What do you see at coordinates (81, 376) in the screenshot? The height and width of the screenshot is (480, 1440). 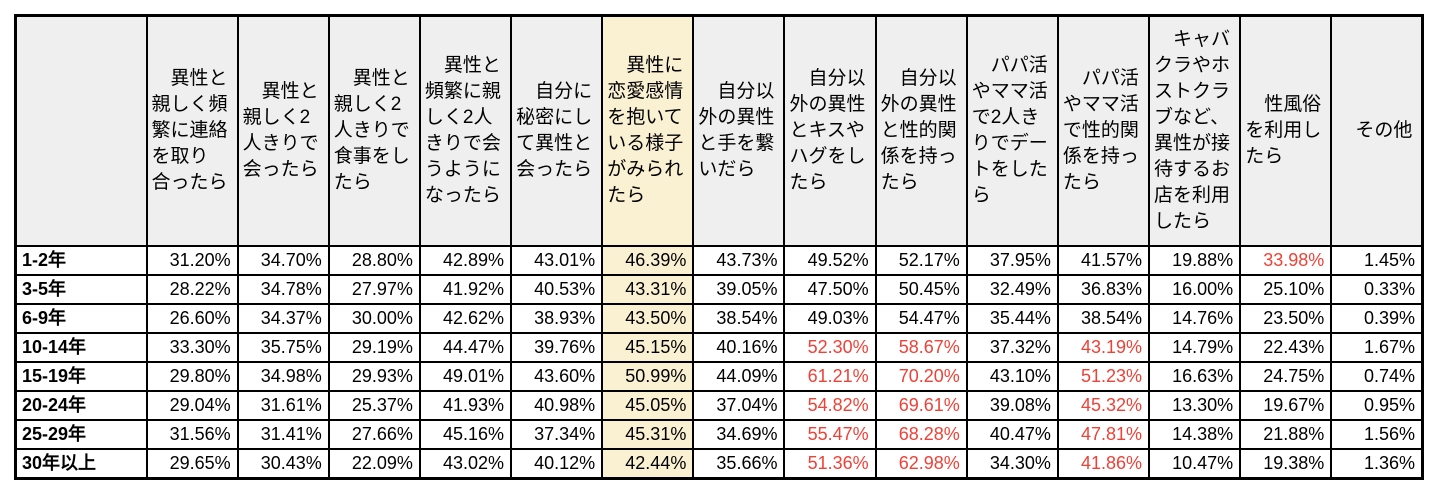 I see `row-label: 15-19年` at bounding box center [81, 376].